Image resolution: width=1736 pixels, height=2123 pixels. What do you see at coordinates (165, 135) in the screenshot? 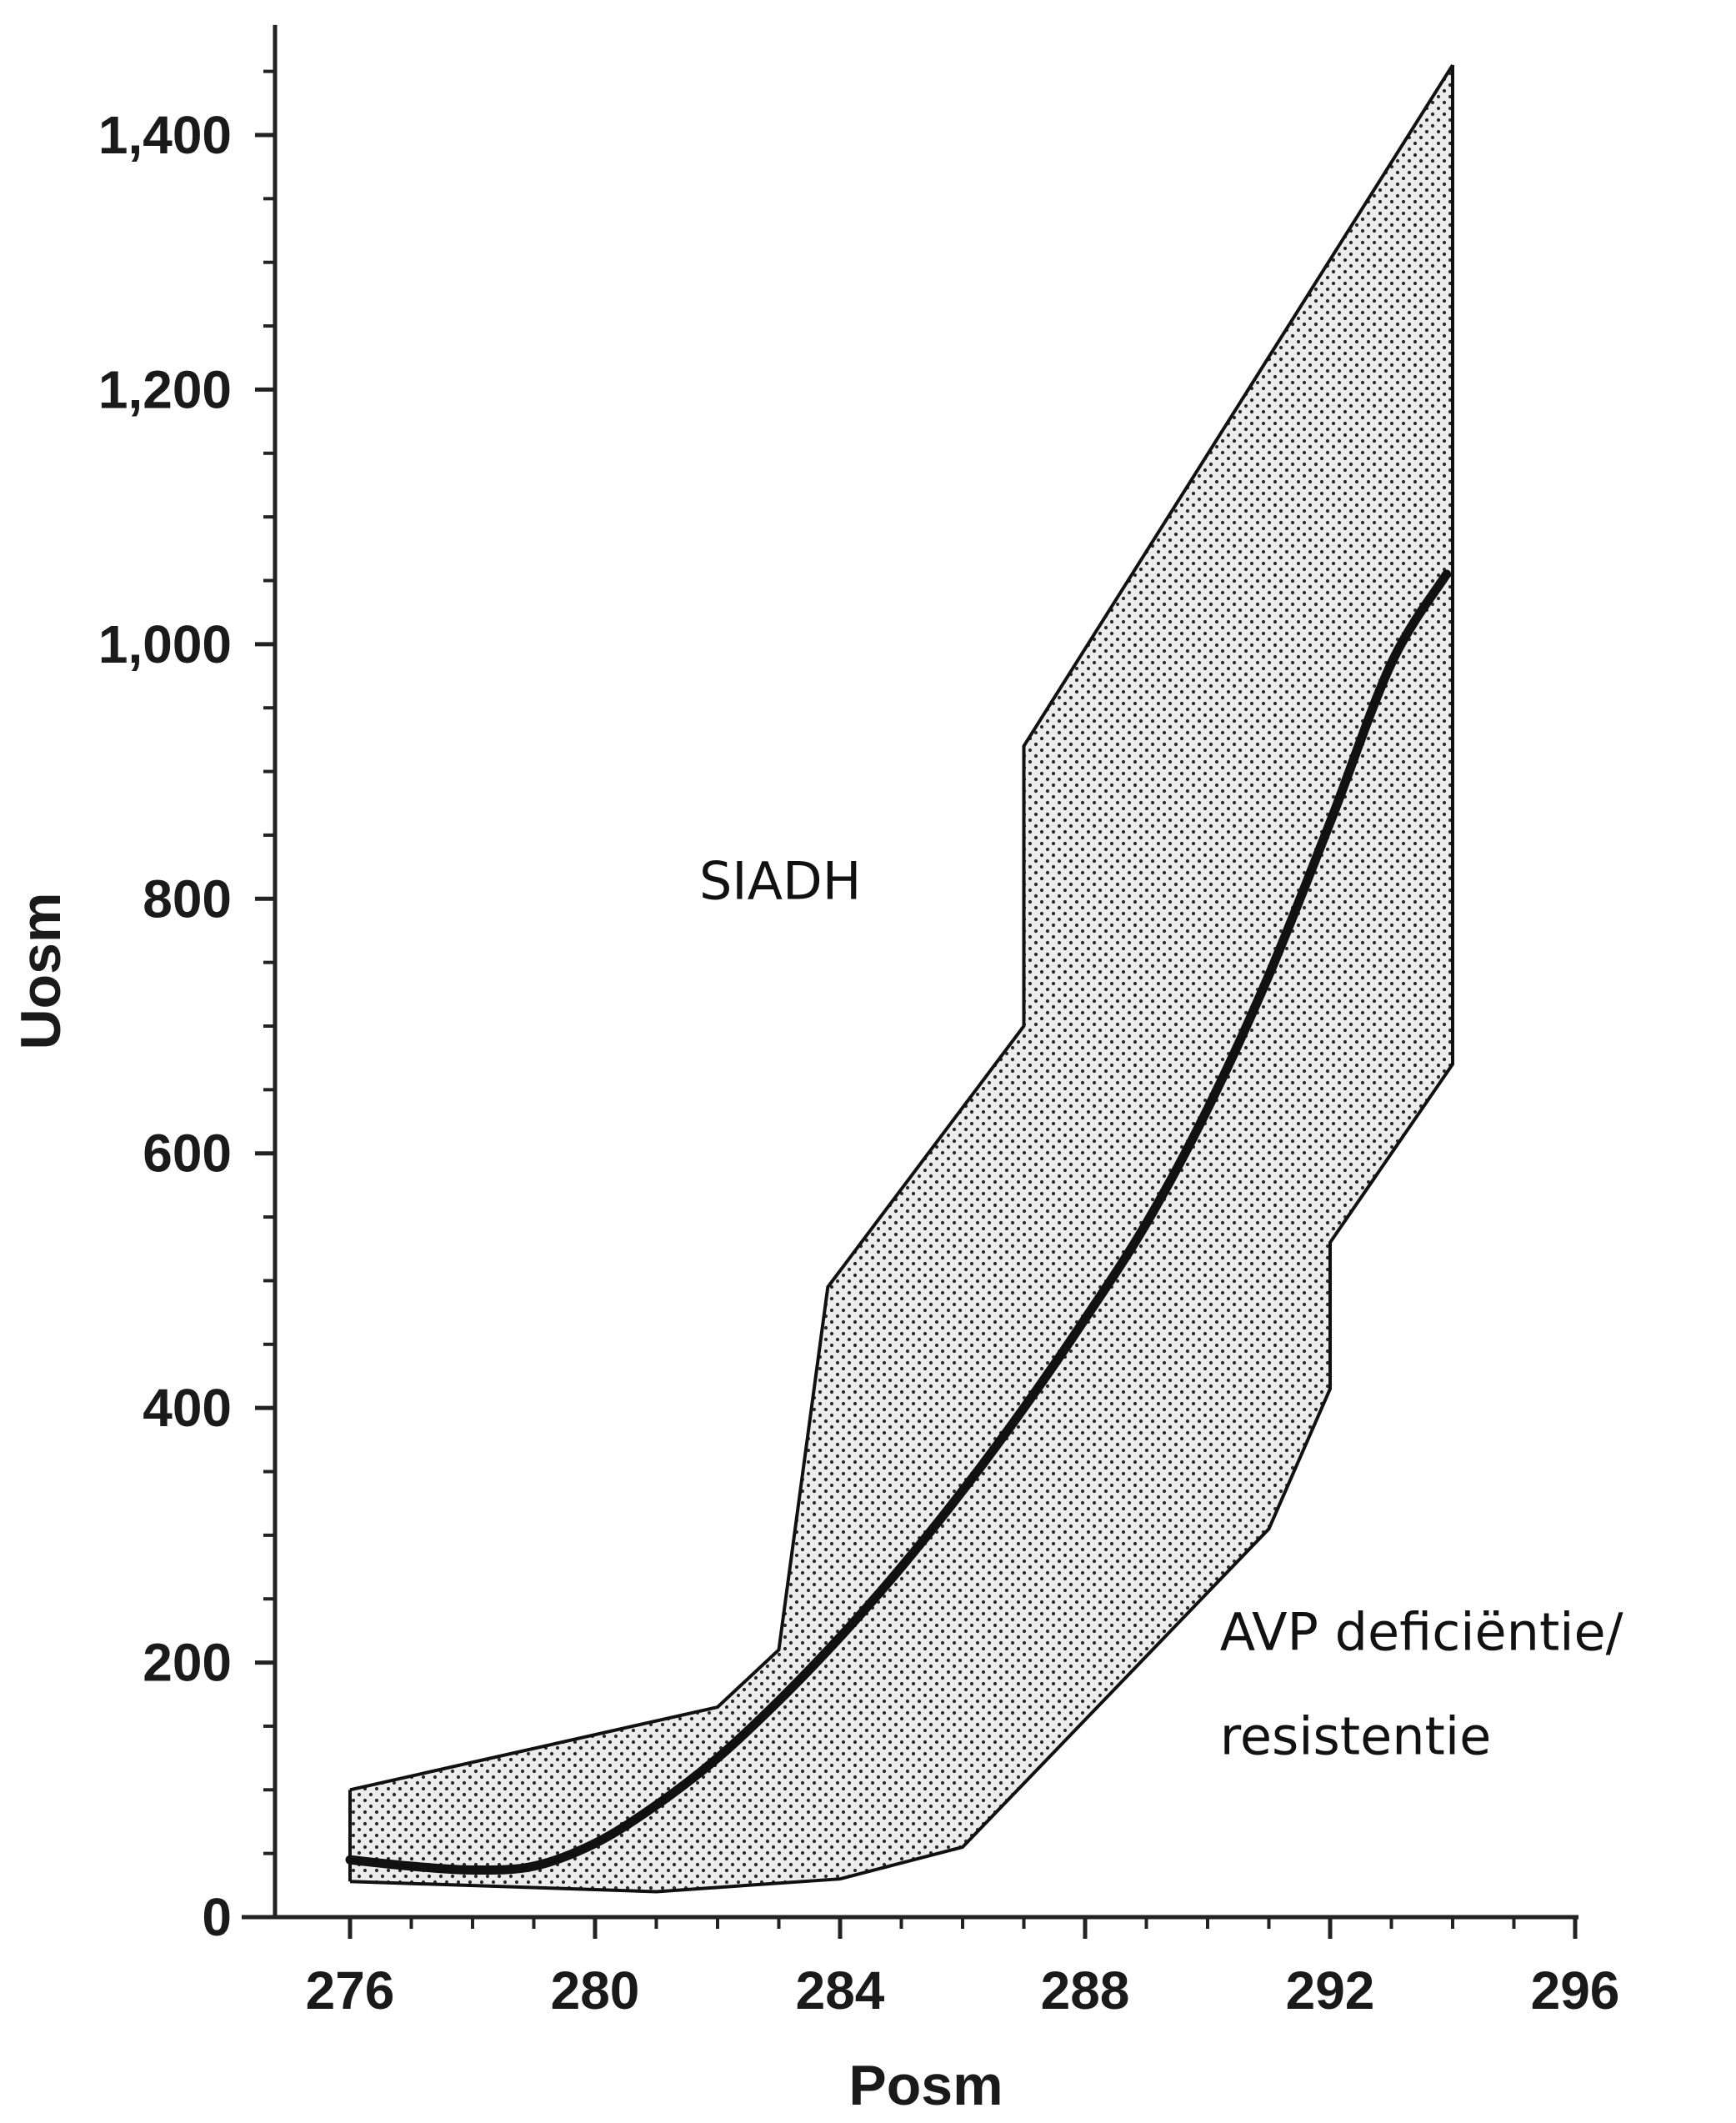
I see `y-tick-label: 1,400` at bounding box center [165, 135].